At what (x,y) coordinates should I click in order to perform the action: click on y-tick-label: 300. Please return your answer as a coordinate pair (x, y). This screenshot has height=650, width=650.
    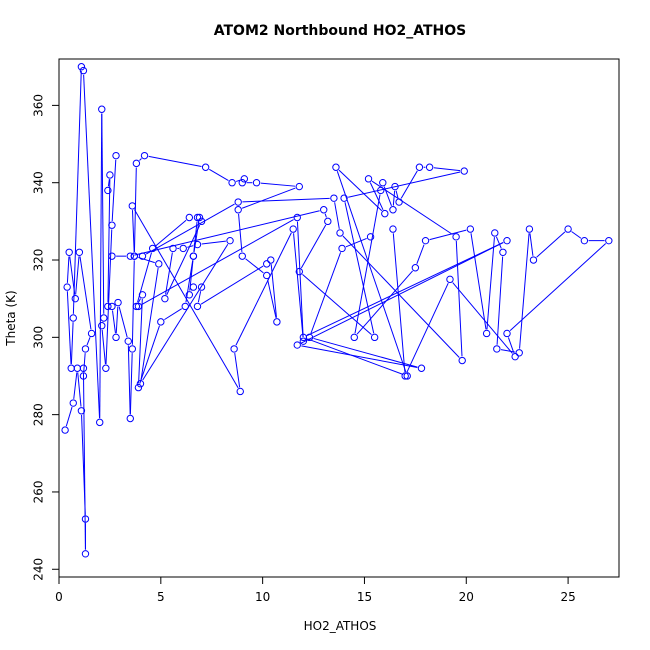
    Looking at the image, I should click on (39, 337).